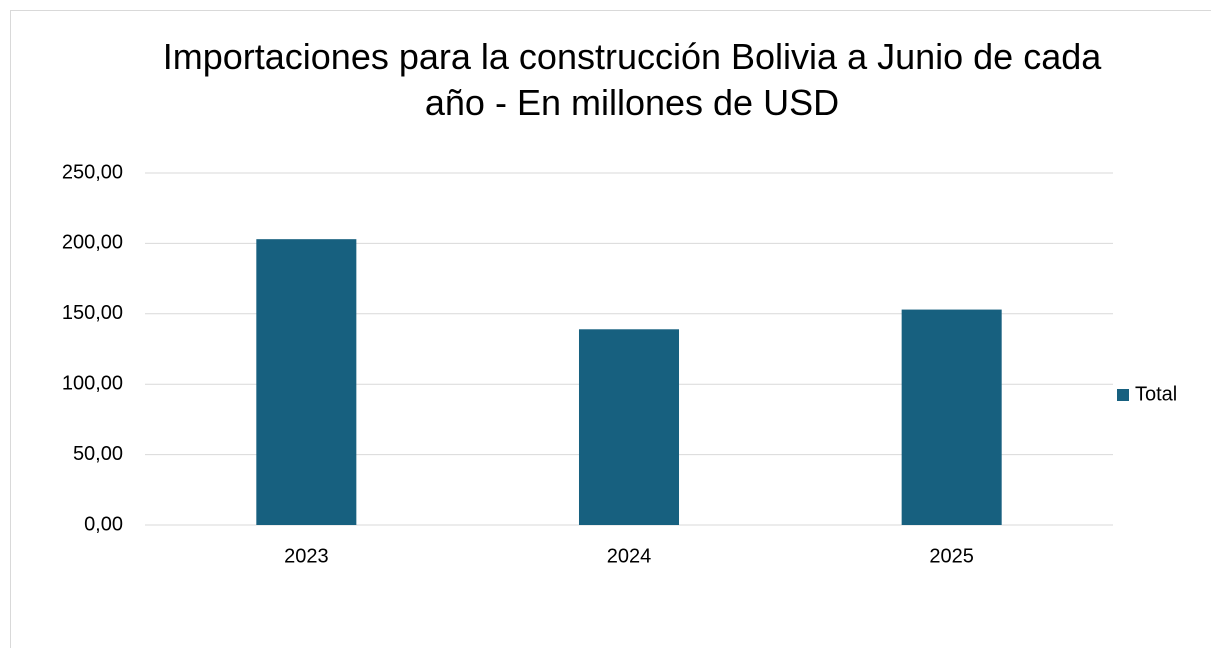  I want to click on y-tick-label: 250,00, so click(92, 172).